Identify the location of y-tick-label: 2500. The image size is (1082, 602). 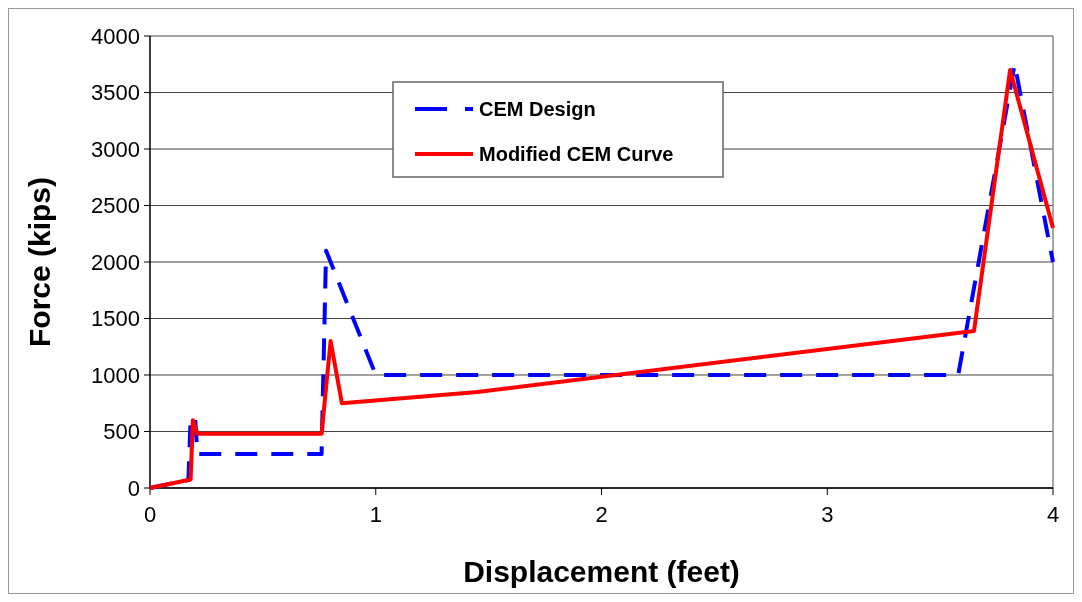
(115, 206).